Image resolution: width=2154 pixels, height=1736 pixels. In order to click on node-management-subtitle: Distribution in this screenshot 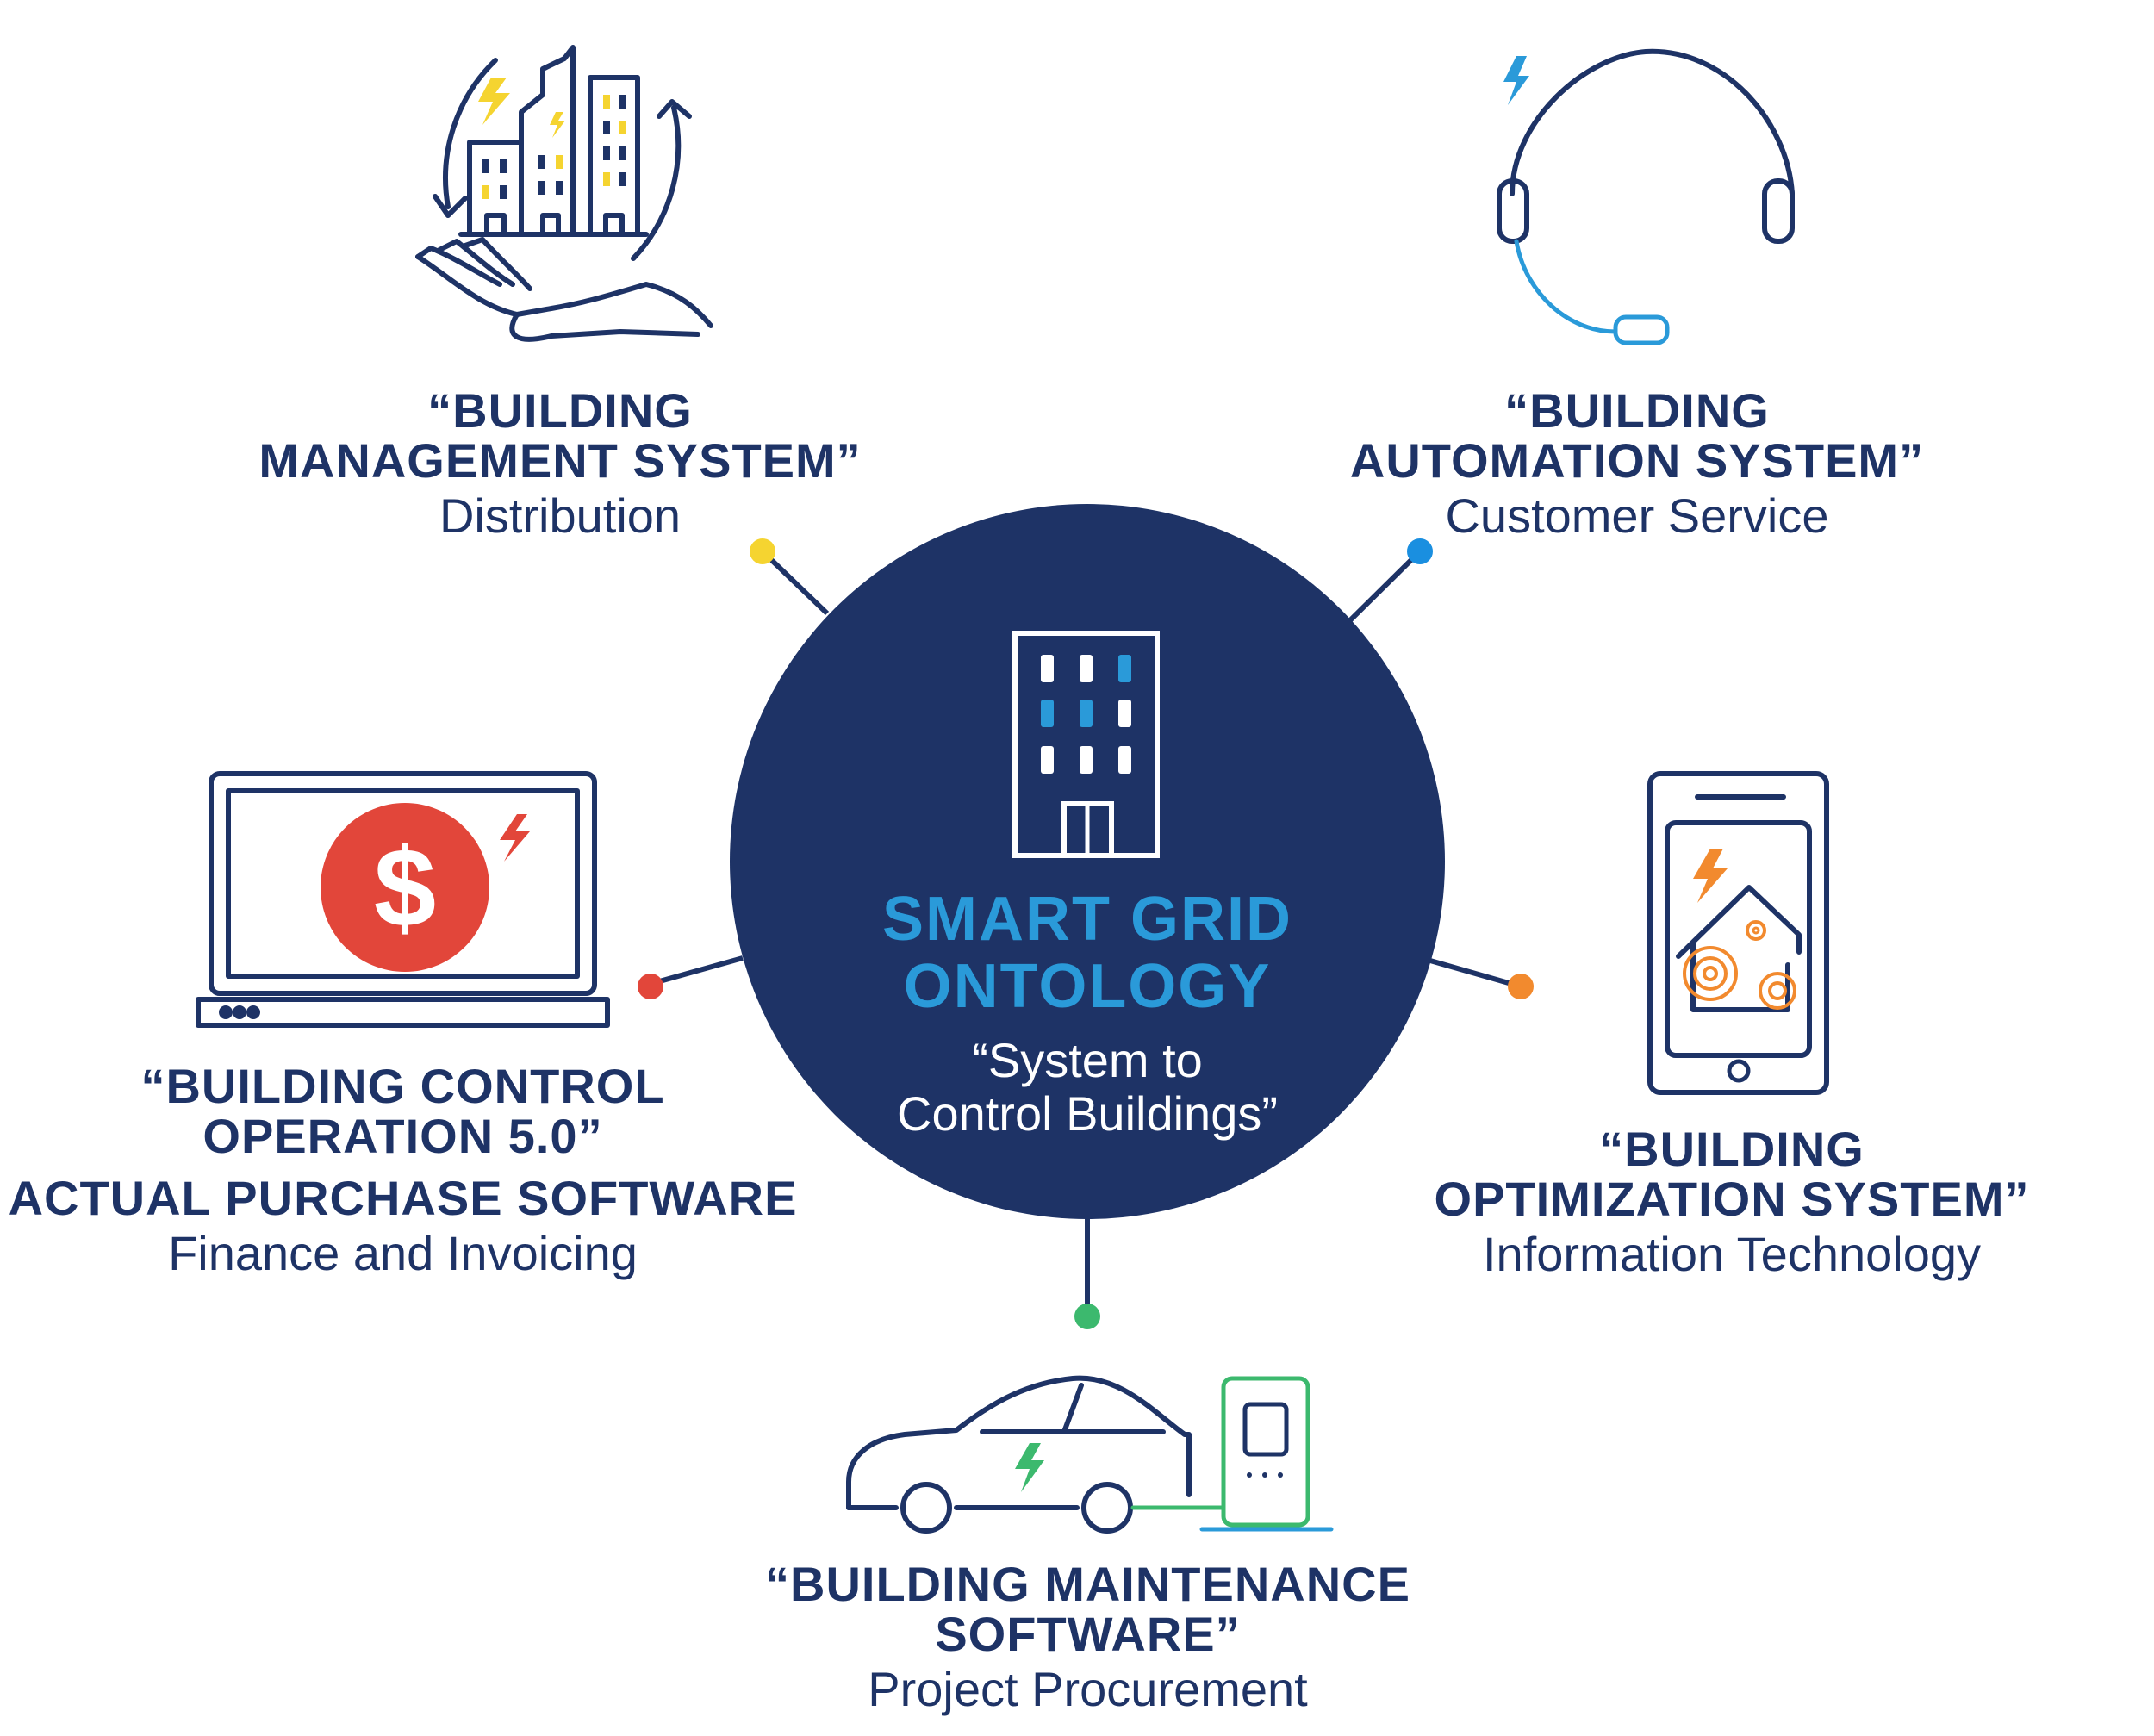, I will do `click(560, 516)`.